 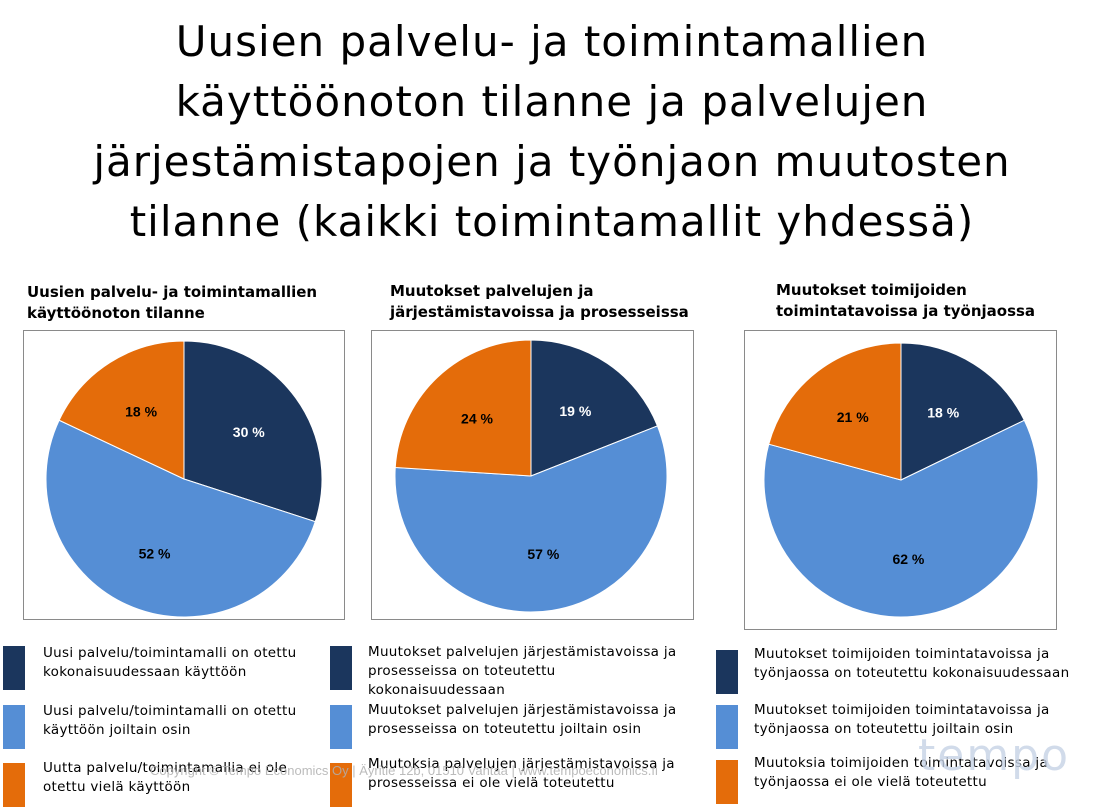 I want to click on slide-title-line: käyttöönoton tilanne ja palvelujen, so click(x=552, y=101).